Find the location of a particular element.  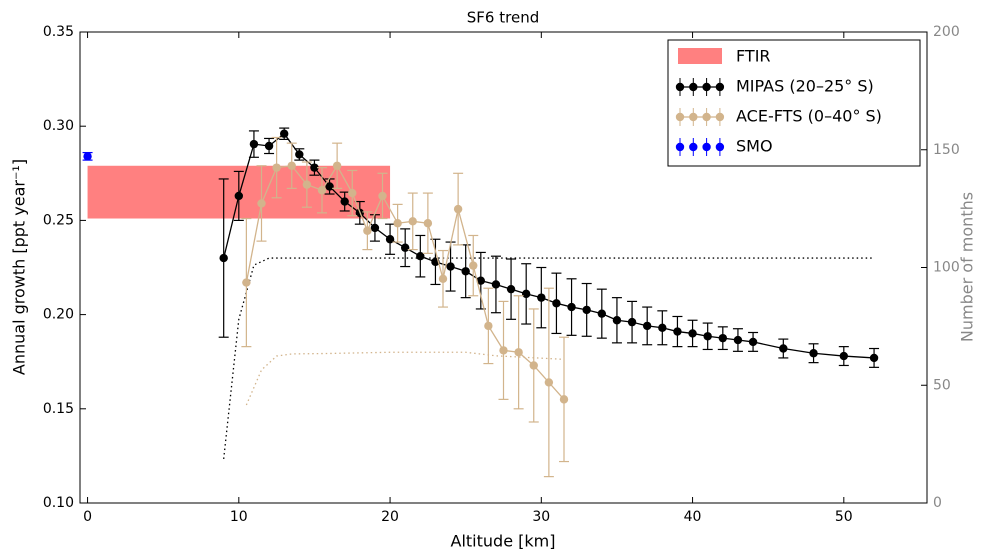

x-tick-label: 30 is located at coordinates (541, 517).